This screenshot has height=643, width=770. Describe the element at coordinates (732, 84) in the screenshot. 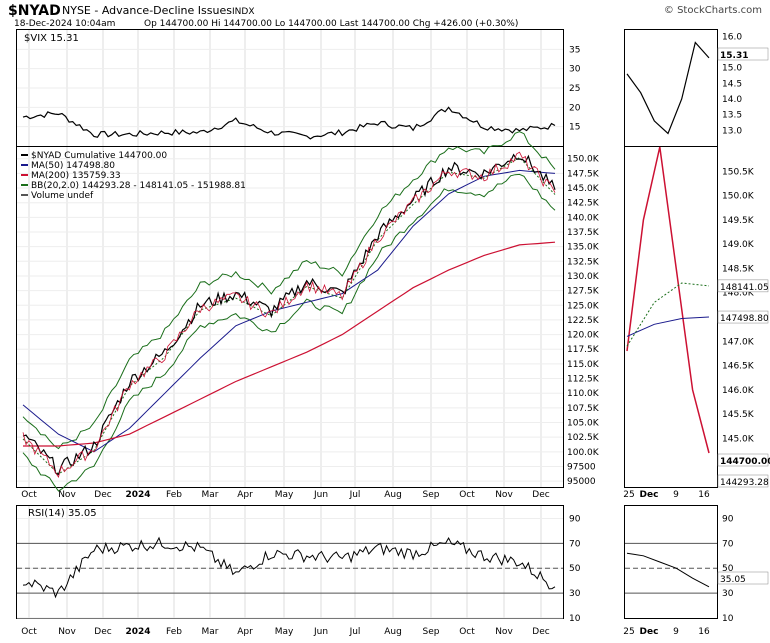

I see `vix-zoom-tick-label: 14.5` at that location.